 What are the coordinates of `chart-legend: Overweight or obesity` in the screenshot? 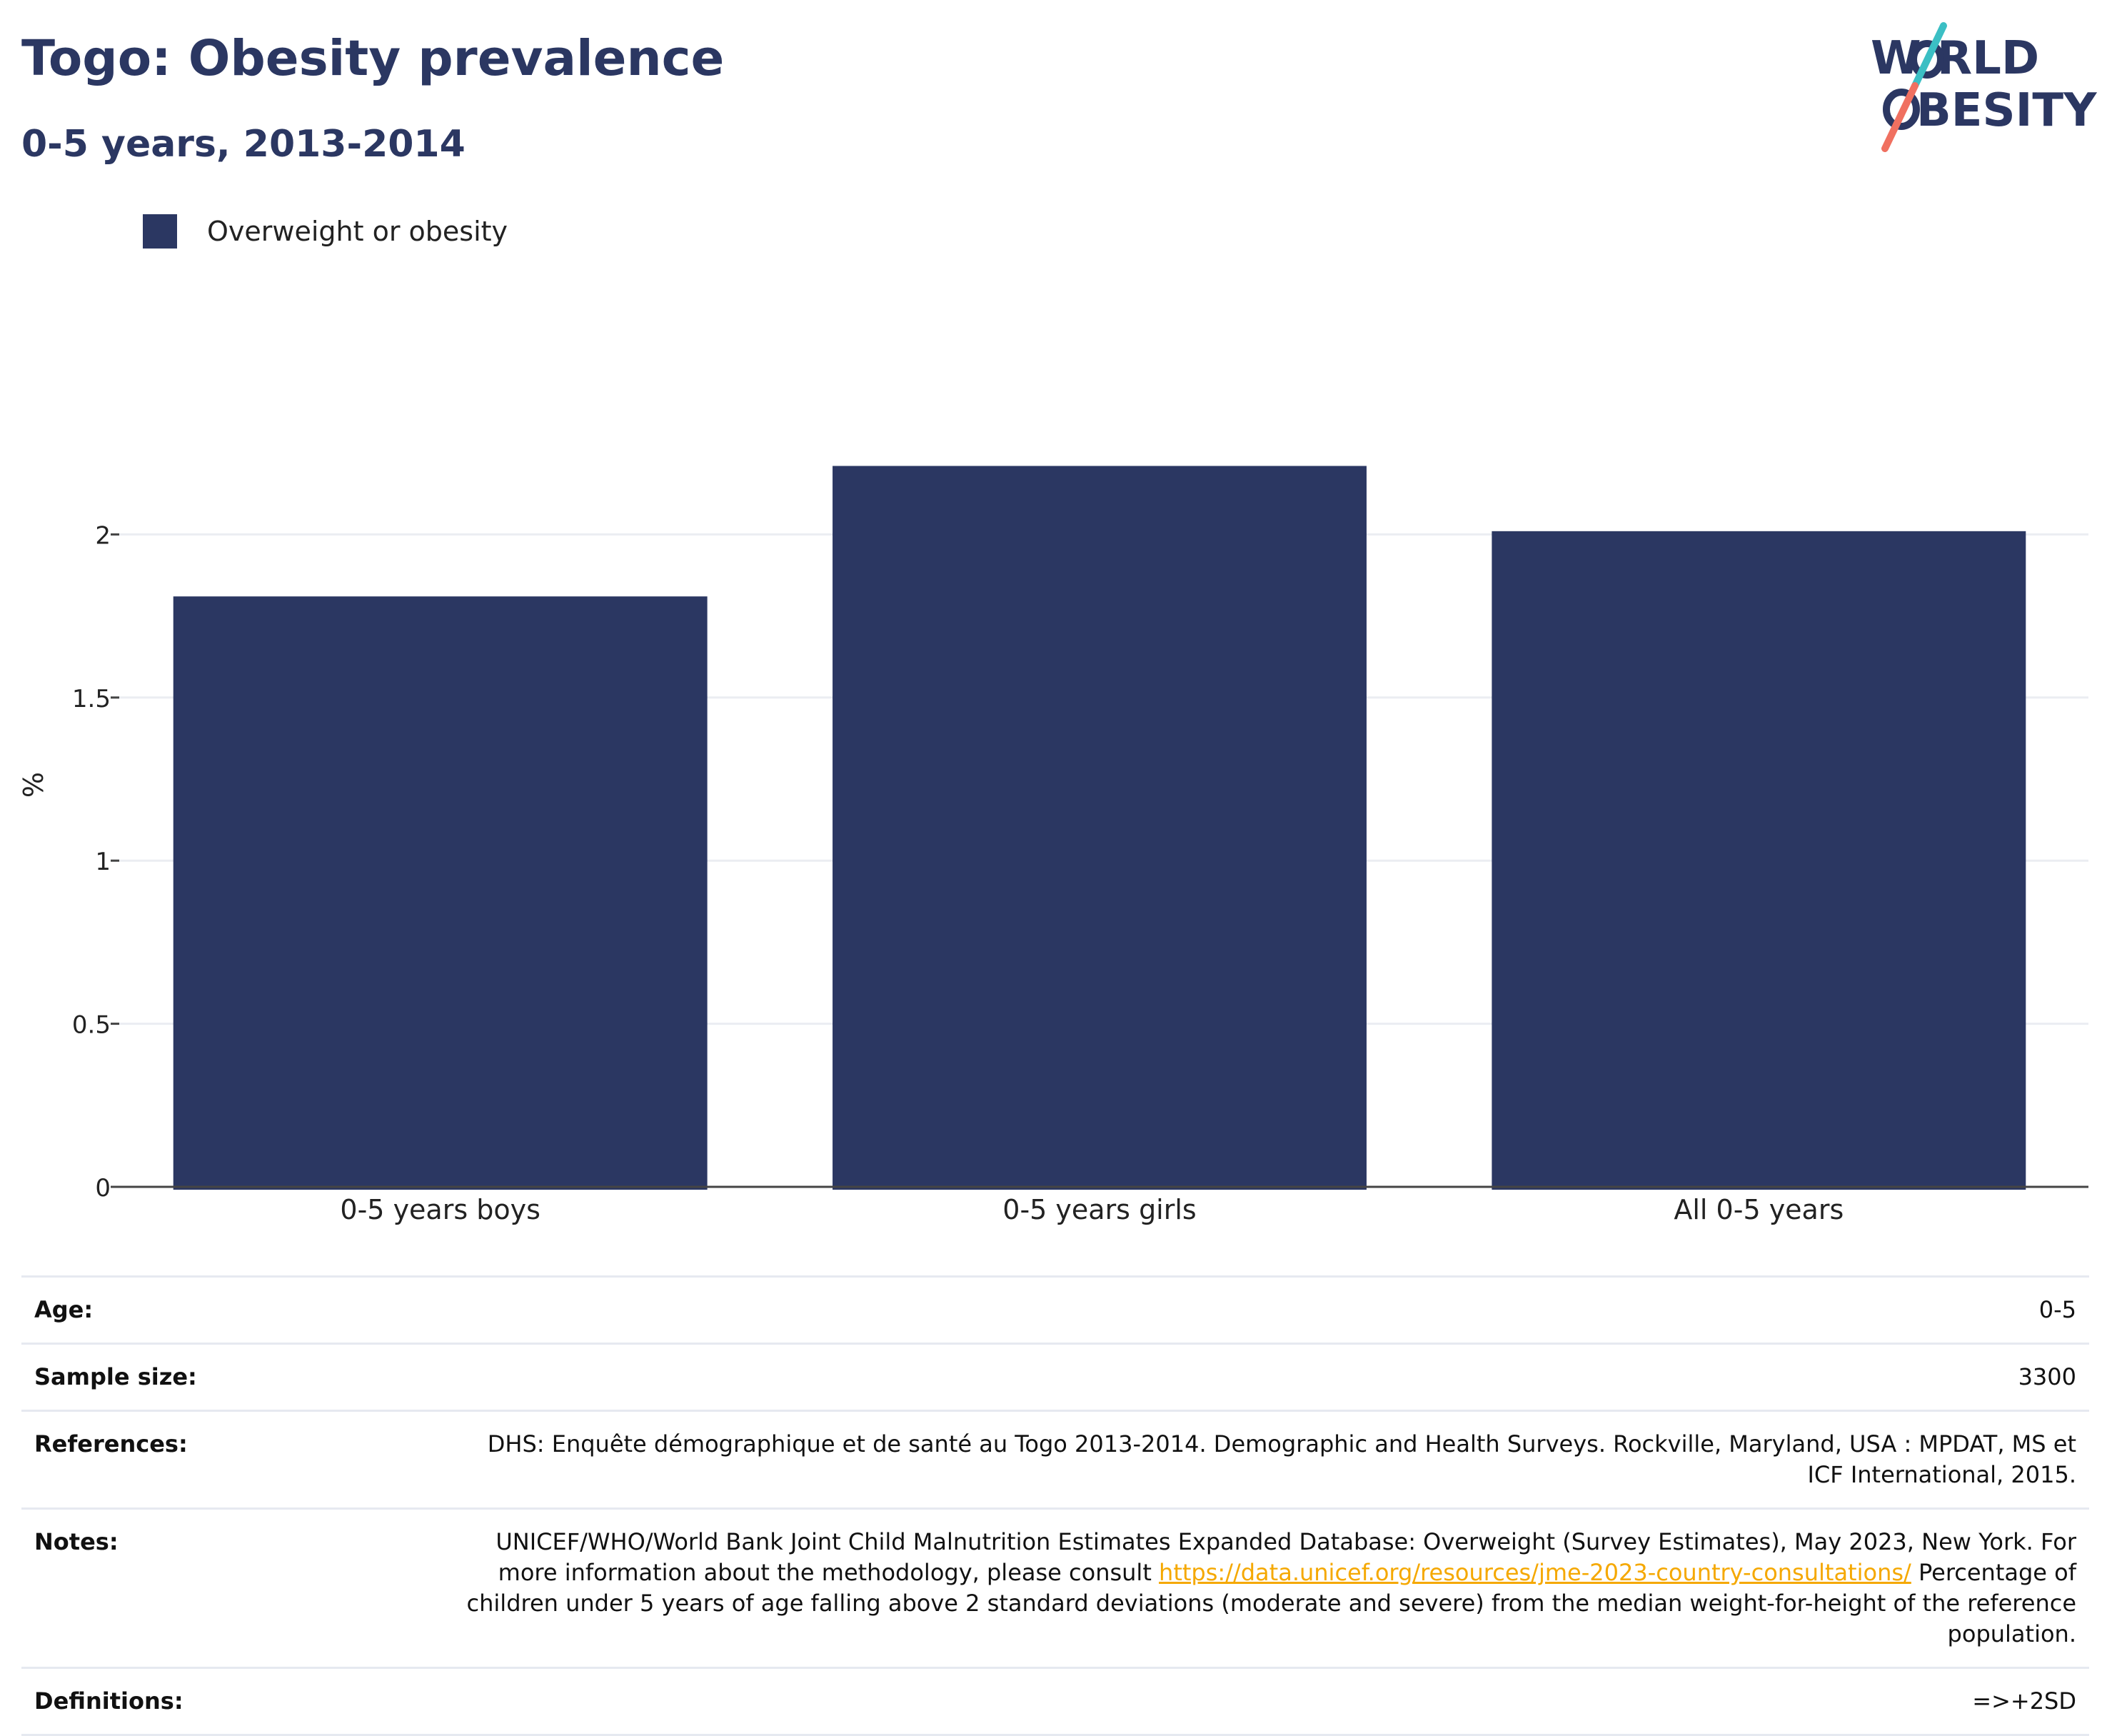 It's located at (325, 231).